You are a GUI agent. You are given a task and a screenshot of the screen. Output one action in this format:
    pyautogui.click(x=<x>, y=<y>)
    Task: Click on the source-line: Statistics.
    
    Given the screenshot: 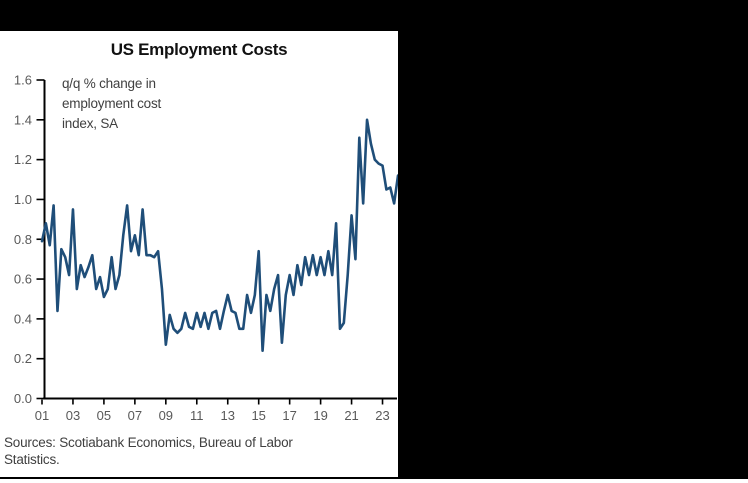 What is the action you would take?
    pyautogui.click(x=32, y=459)
    